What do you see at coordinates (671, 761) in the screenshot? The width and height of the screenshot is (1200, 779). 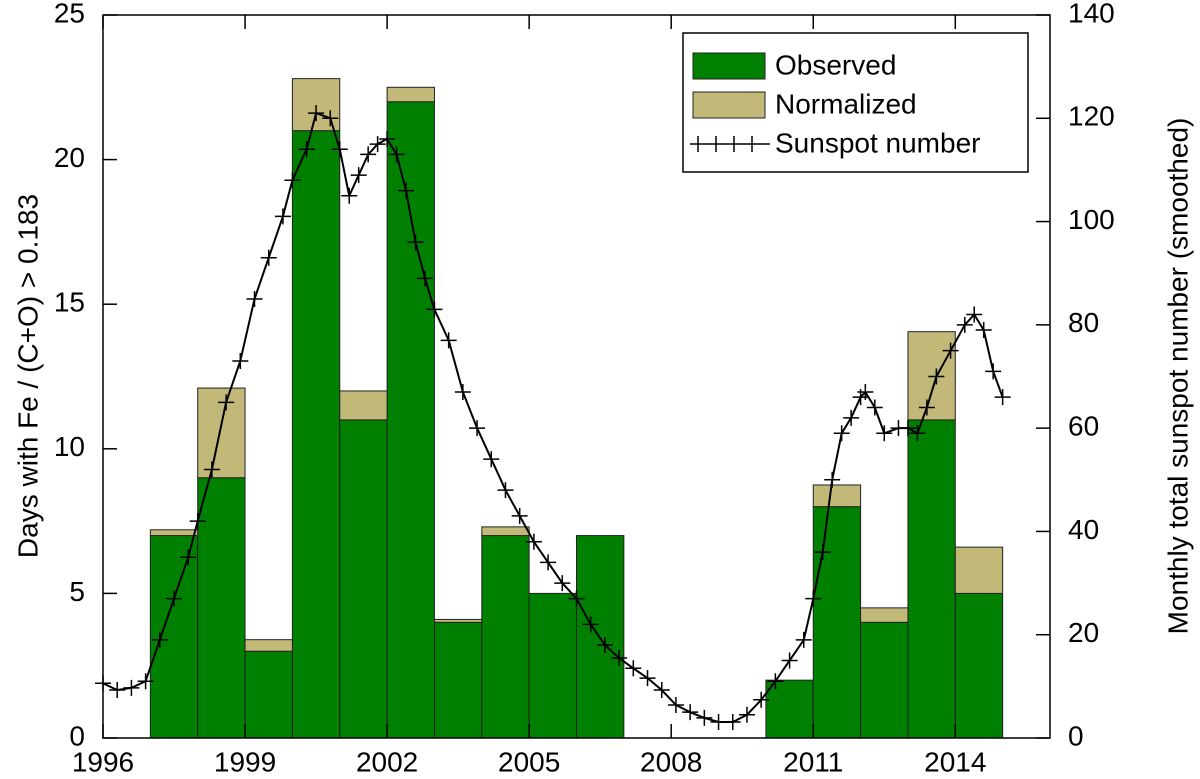 I see `x-tick-label: 2008` at bounding box center [671, 761].